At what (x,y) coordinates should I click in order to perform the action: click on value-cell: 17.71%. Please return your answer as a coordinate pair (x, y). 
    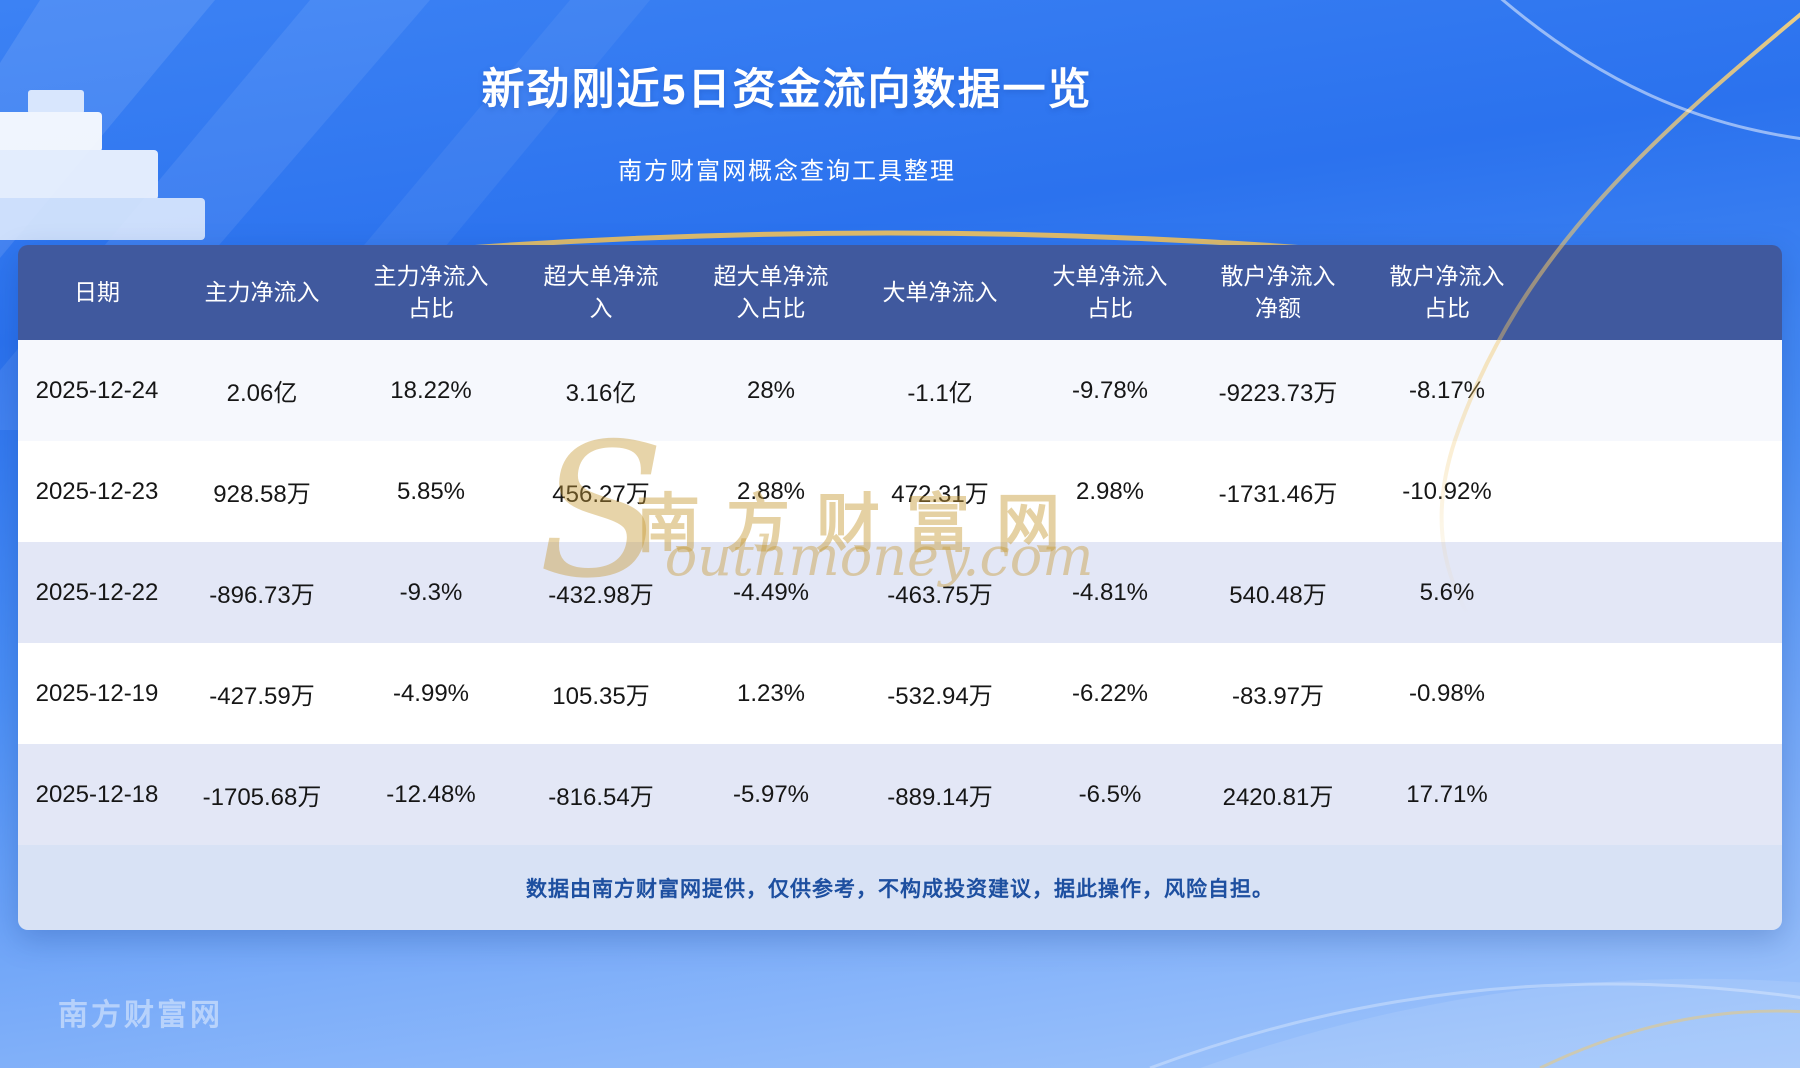
    Looking at the image, I should click on (1447, 794).